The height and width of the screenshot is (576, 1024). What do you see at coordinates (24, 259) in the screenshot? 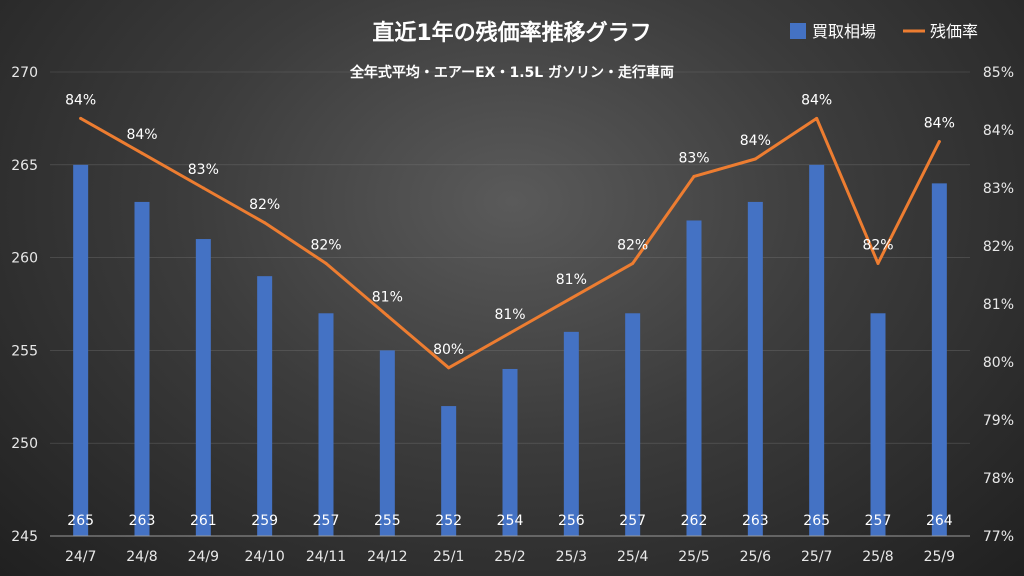
I see `y-left-tick-label: 260` at bounding box center [24, 259].